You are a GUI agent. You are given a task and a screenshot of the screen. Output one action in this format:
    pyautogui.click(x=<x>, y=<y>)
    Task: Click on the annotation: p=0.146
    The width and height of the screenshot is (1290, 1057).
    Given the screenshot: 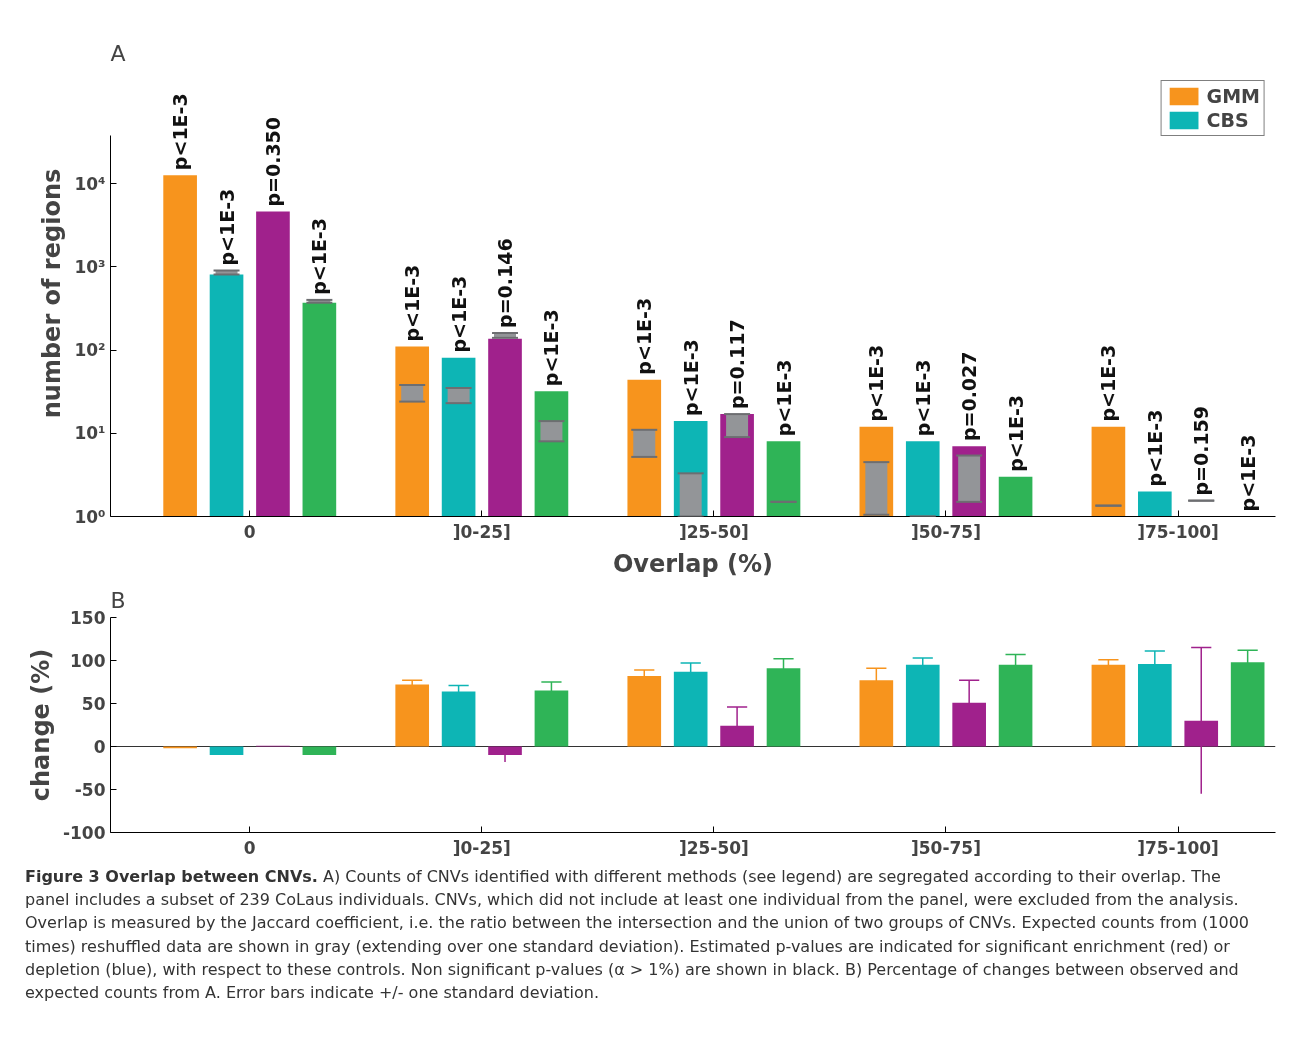 What is the action you would take?
    pyautogui.click(x=505, y=283)
    